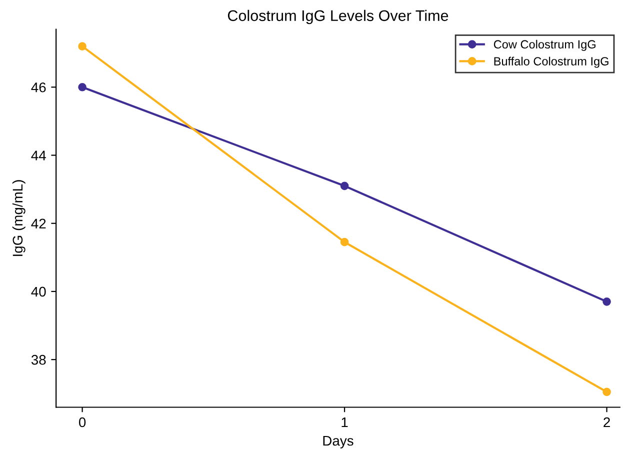  Describe the element at coordinates (38, 87) in the screenshot. I see `y-tick-label: 46` at that location.